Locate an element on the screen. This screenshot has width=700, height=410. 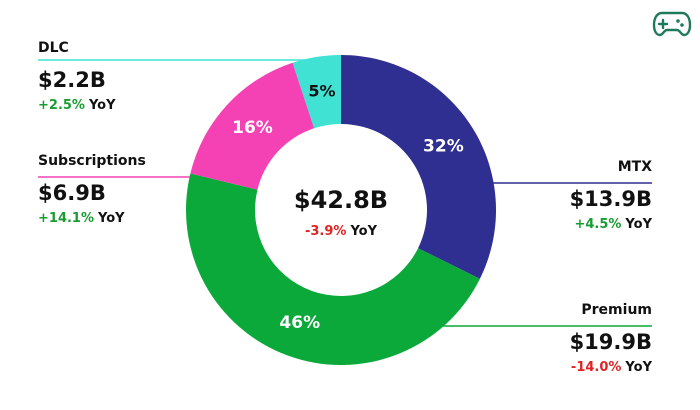
slice-subscriptions is located at coordinates (252, 126).